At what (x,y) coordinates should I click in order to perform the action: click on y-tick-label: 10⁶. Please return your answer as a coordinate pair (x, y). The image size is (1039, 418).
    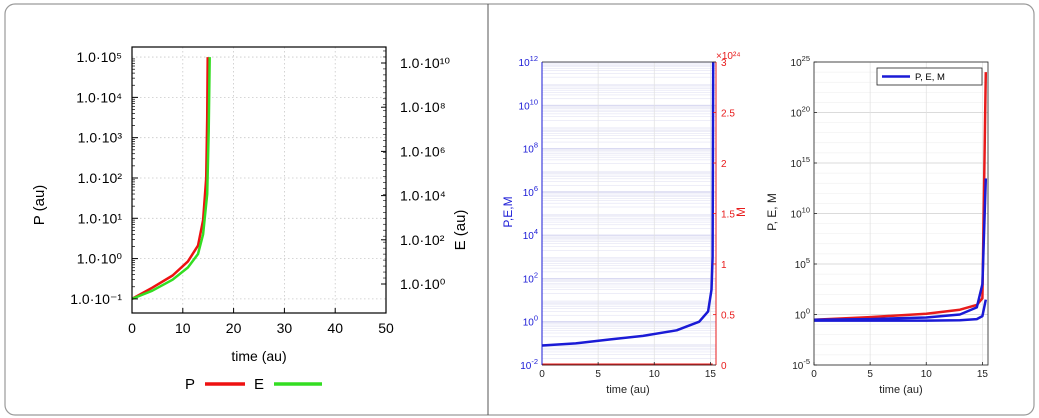
    Looking at the image, I should click on (530, 191).